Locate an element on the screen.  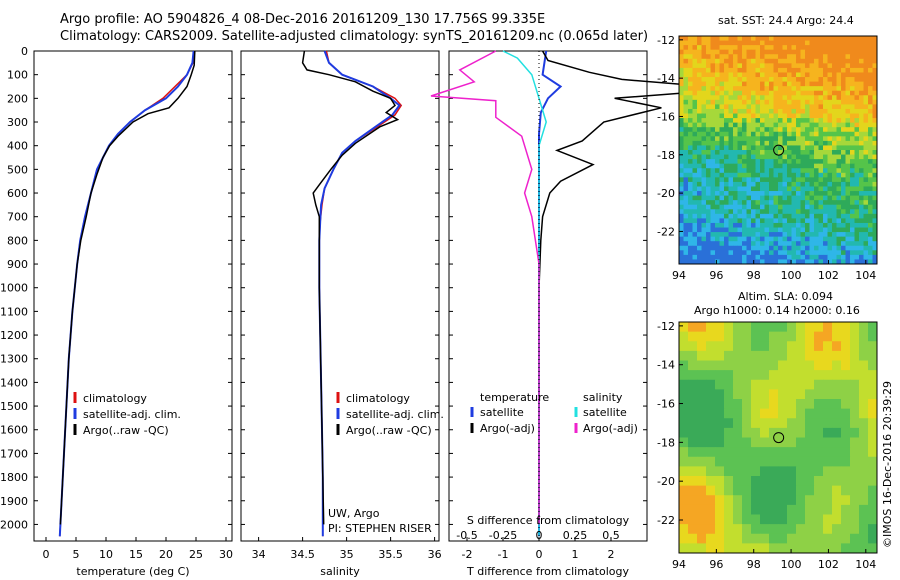
sst-xtick-label: 100 is located at coordinates (791, 275).